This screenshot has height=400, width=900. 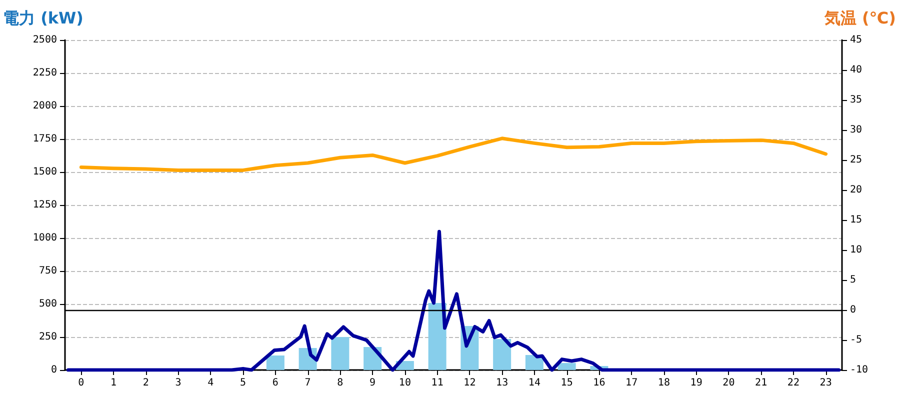 I want to click on y-tick-label: 0, so click(x=53, y=370).